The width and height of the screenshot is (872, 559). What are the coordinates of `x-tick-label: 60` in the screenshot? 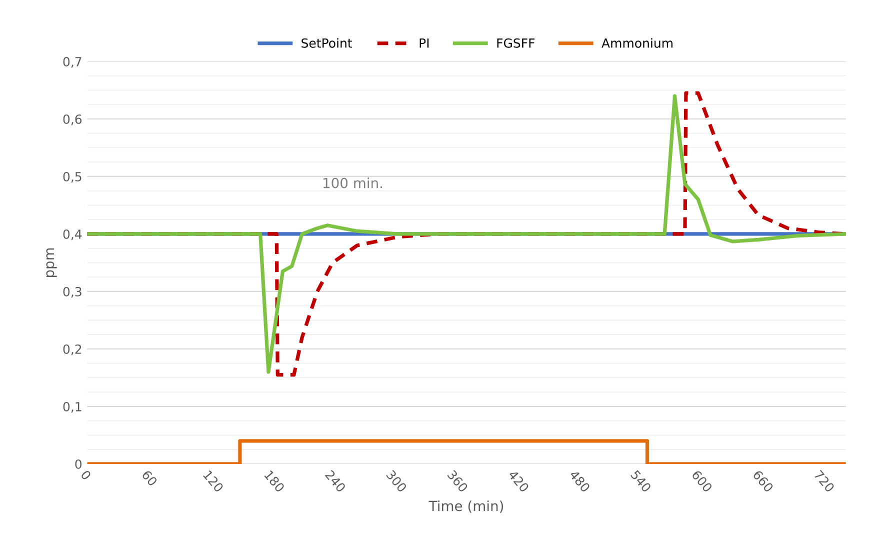 It's located at (149, 478).